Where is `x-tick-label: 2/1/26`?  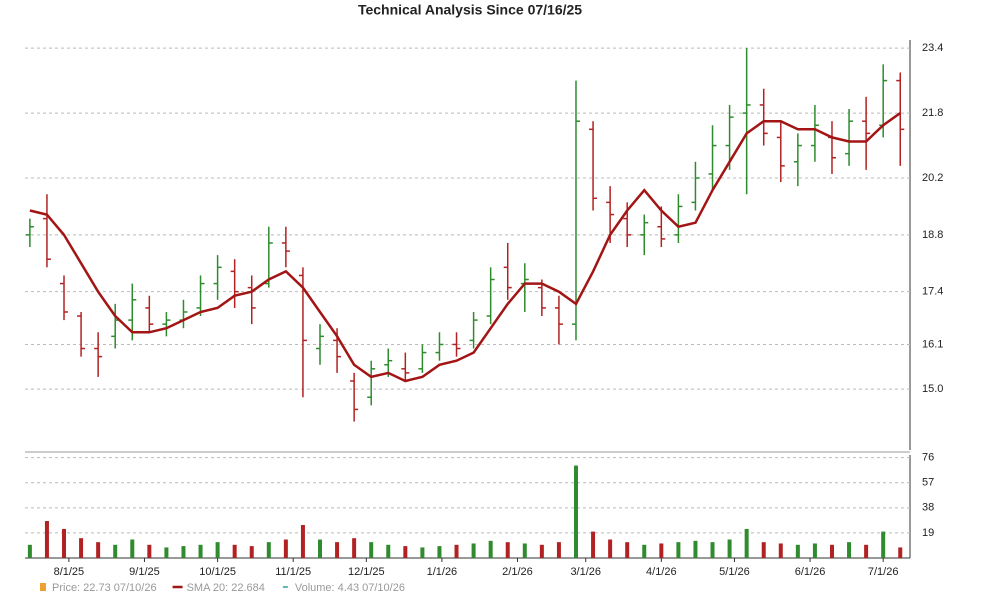 x-tick-label: 2/1/26 is located at coordinates (517, 572).